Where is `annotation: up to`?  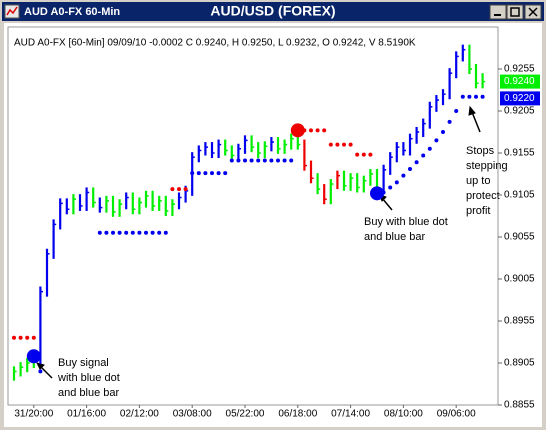
annotation: up to is located at coordinates (478, 181).